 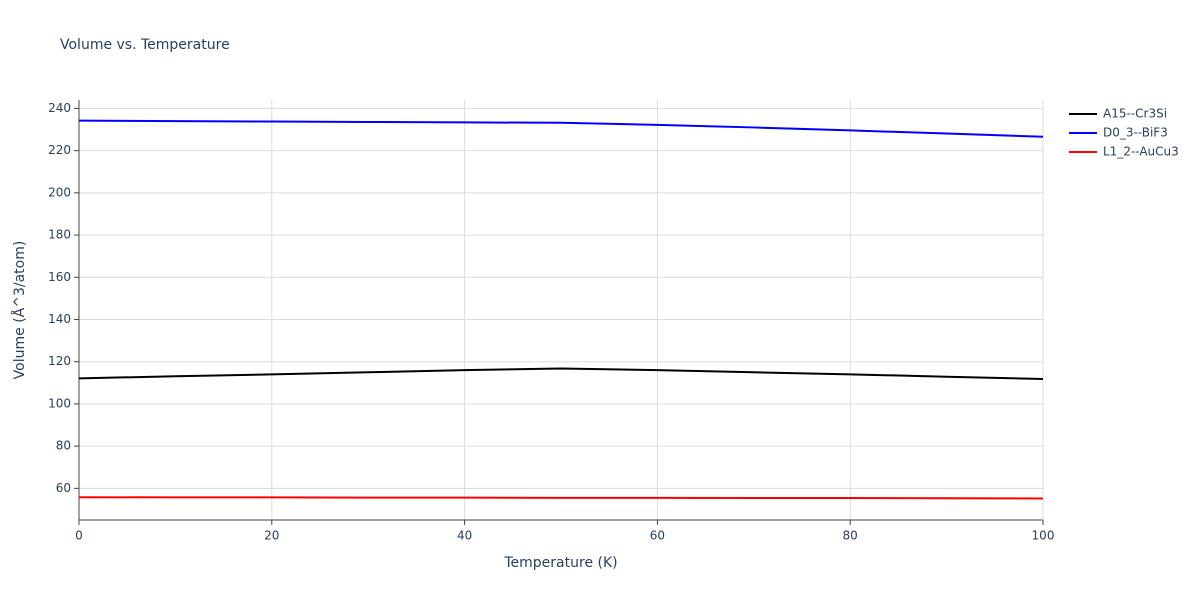 What do you see at coordinates (59, 235) in the screenshot?
I see `y-tick-label: 180` at bounding box center [59, 235].